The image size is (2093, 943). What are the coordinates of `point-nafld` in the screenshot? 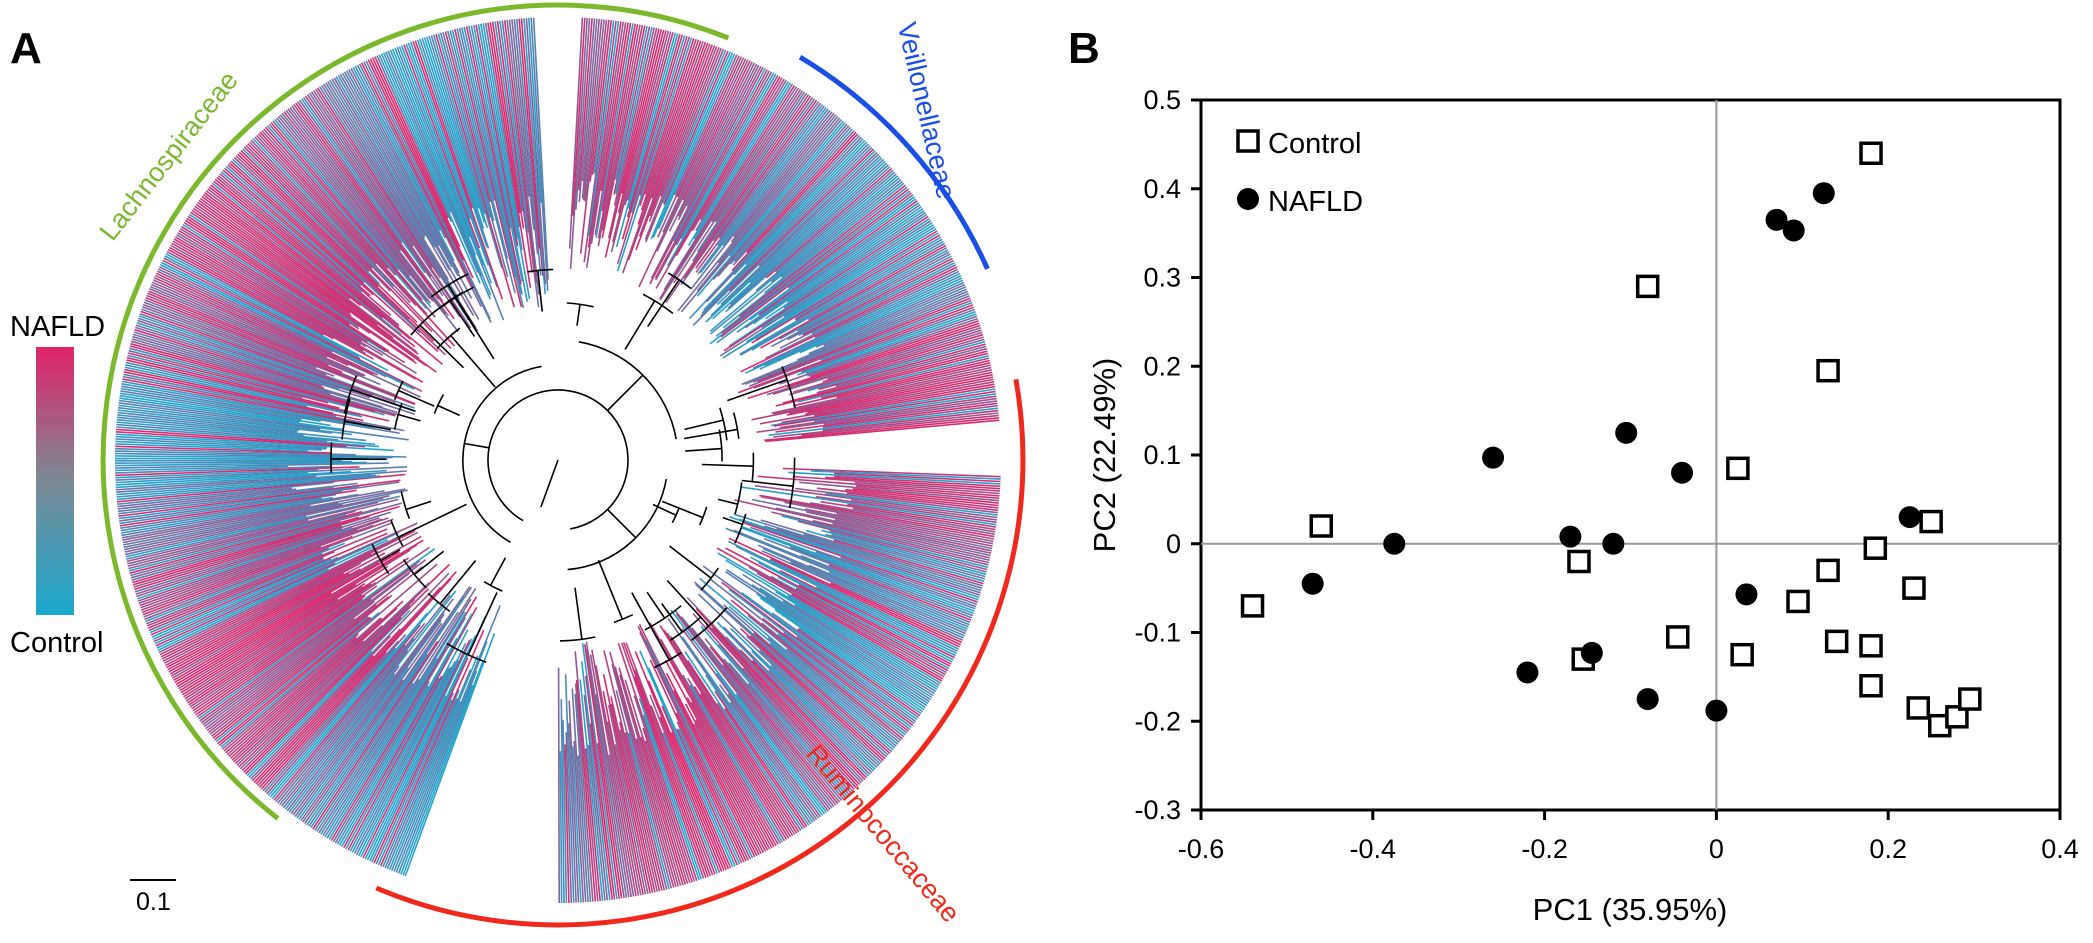 It's located at (1909, 517).